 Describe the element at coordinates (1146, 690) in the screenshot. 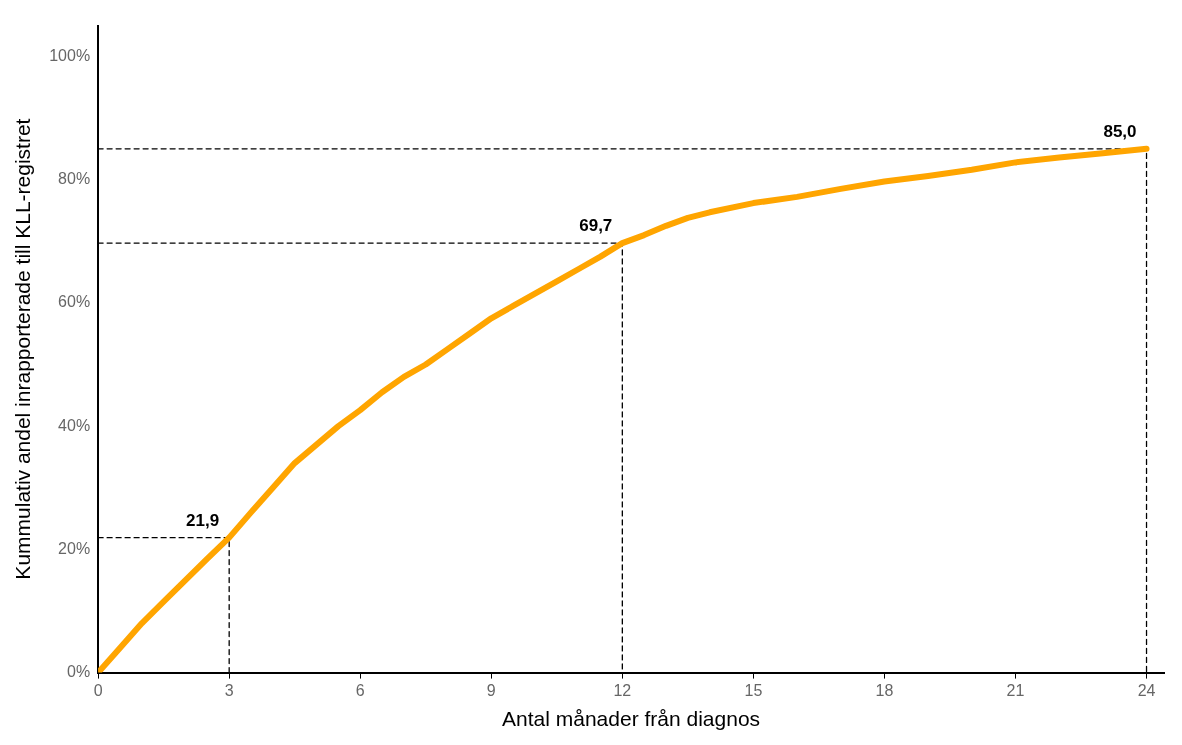

I see `x-tick-label: 24` at that location.